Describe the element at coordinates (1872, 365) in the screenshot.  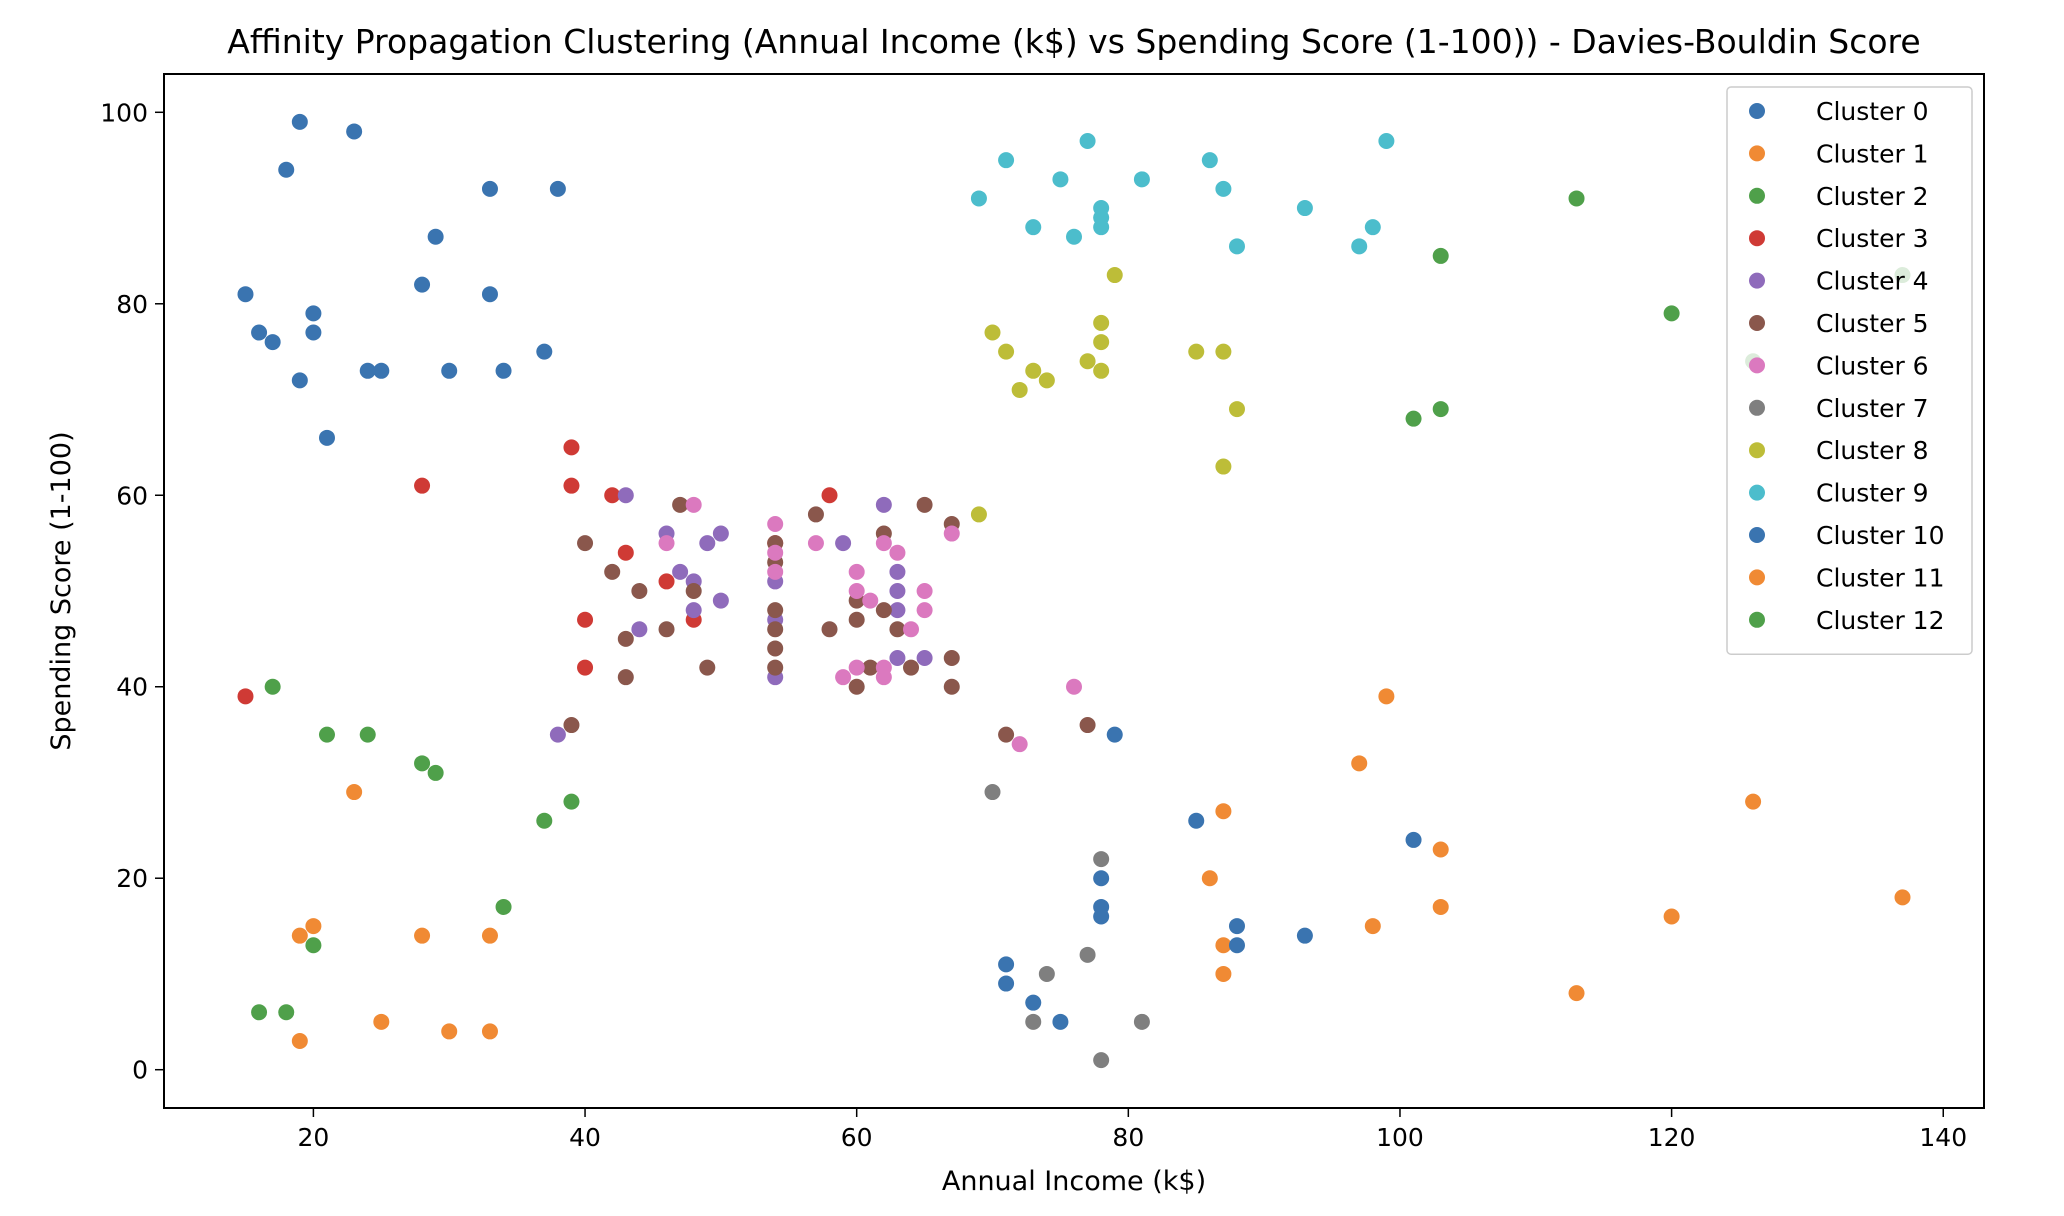
I see `legend-label: Cluster 6` at that location.